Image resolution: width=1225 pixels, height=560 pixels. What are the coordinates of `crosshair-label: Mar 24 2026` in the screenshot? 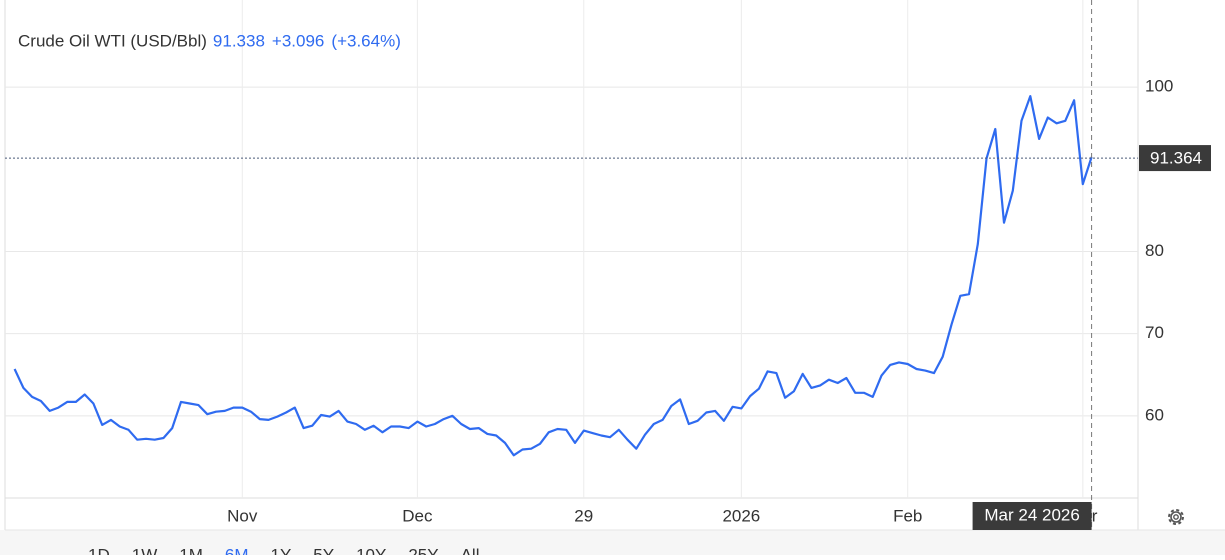 It's located at (1031, 514).